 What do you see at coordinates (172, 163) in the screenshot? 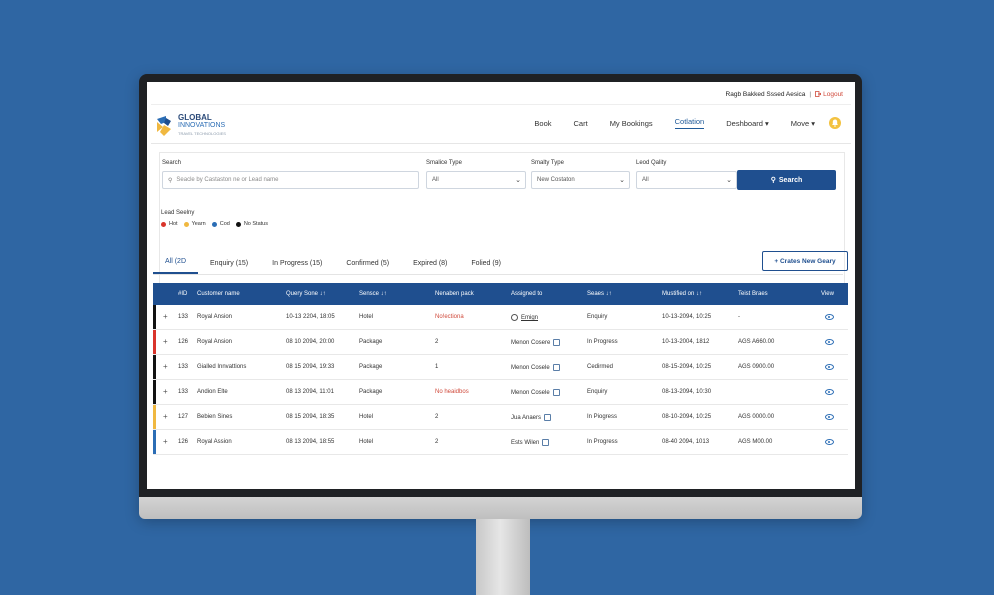
I see `search-label: Search` at bounding box center [172, 163].